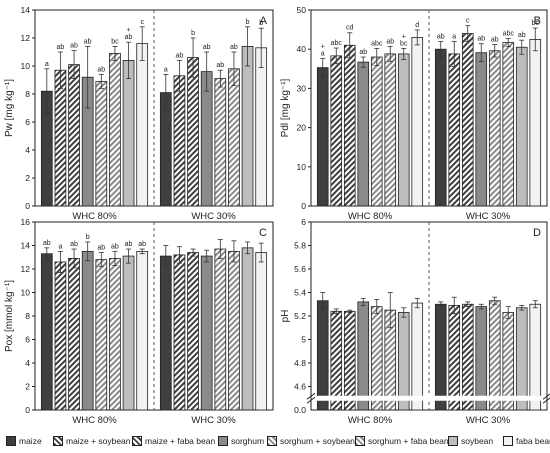 The image size is (550, 453). I want to click on legend-item: soybean, so click(470, 441).